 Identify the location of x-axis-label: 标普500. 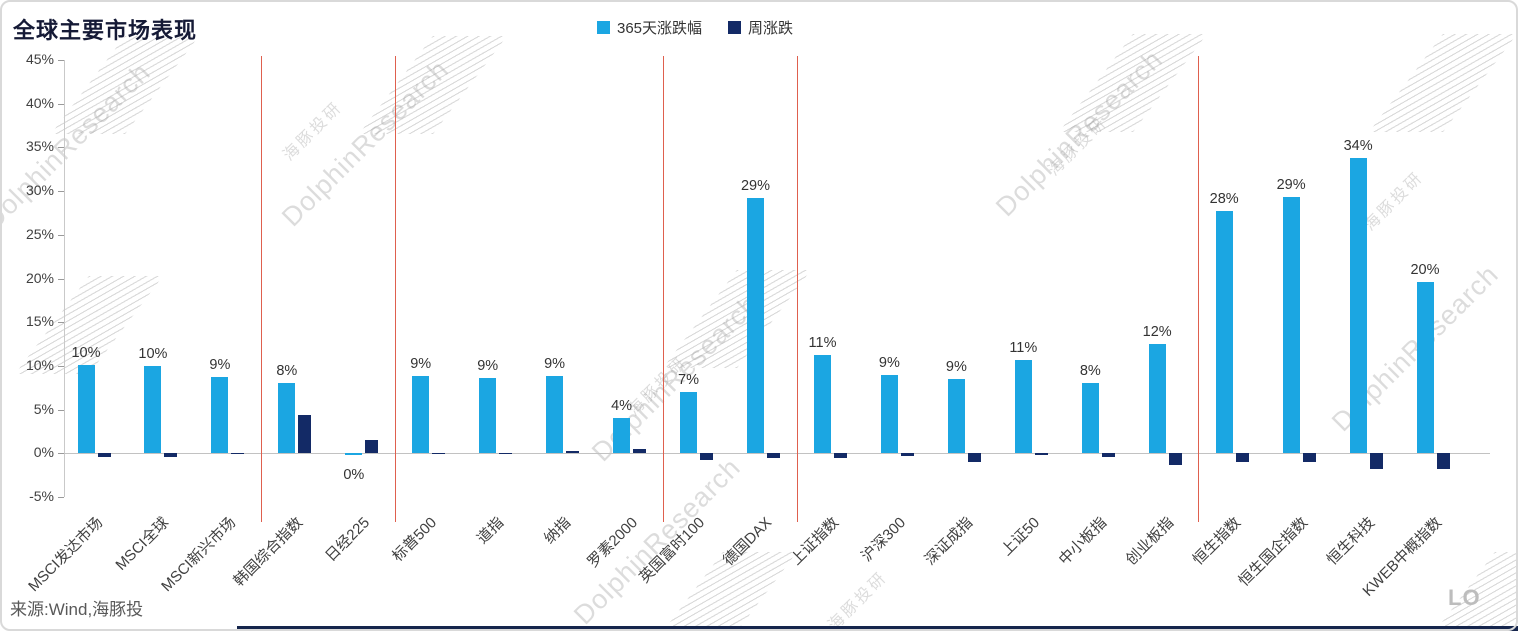
(415, 540).